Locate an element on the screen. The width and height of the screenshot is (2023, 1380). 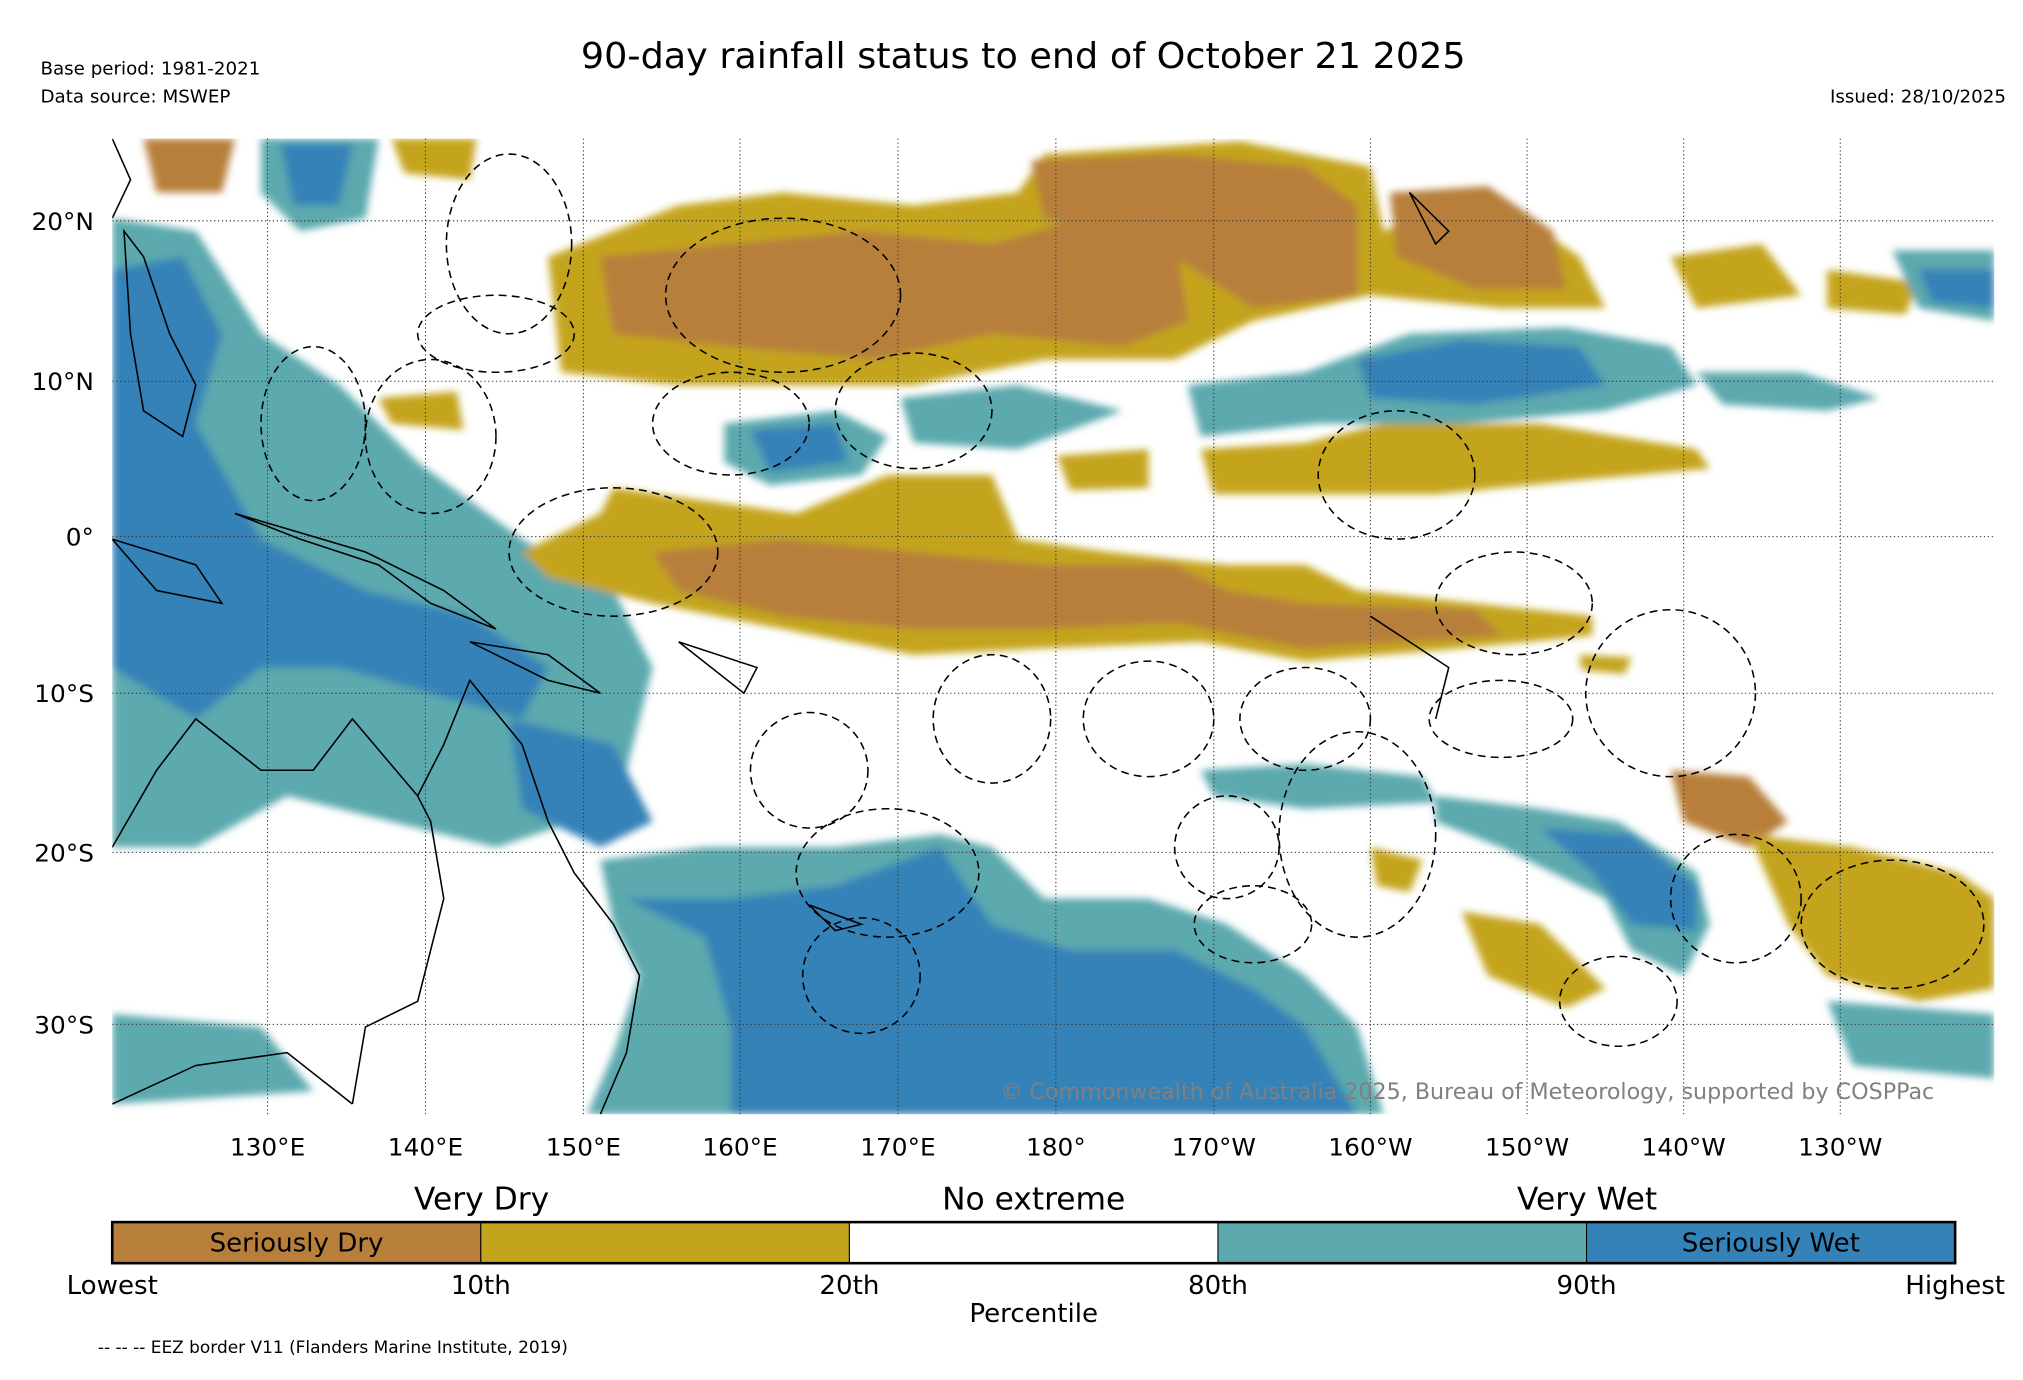
legend-group-very-dry: Very Dry is located at coordinates (481, 1199).